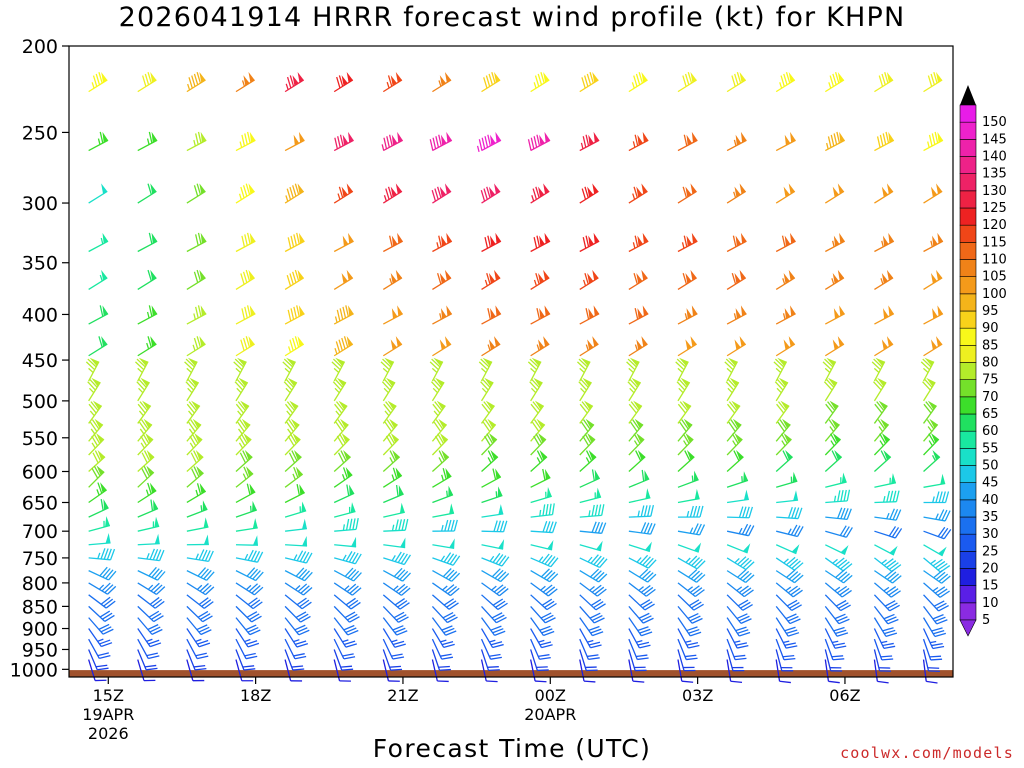 This screenshot has height=768, width=1024. Describe the element at coordinates (968, 148) in the screenshot. I see `legend-swatch` at that location.